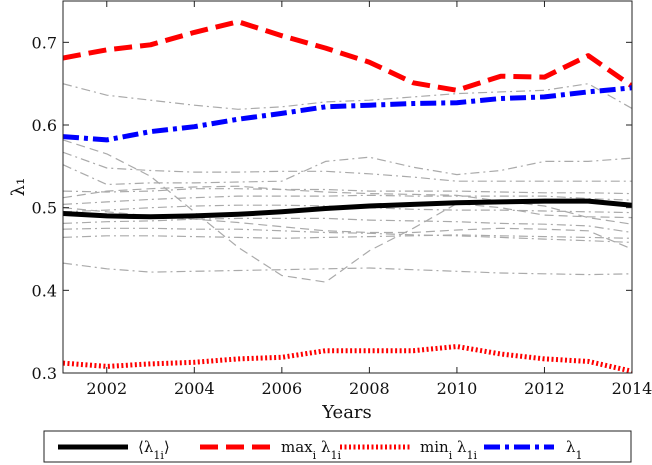 The height and width of the screenshot is (465, 652). Describe the element at coordinates (44, 125) in the screenshot. I see `y-tick-label: 0.6` at that location.